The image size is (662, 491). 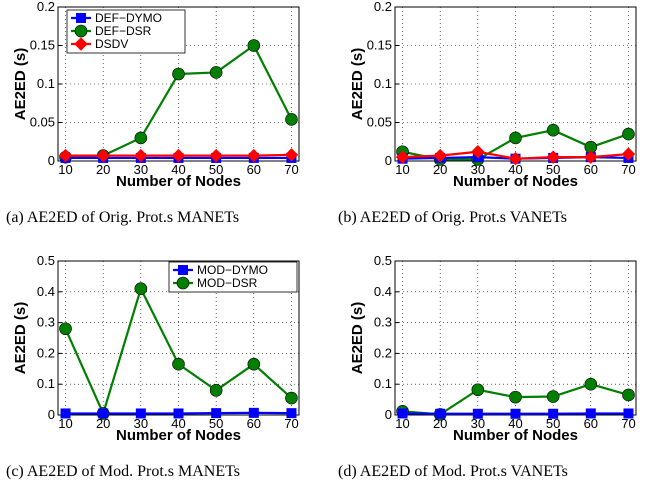 What do you see at coordinates (452, 217) in the screenshot?
I see `caption-b: (b) AE2ED of Orig. Prot.s VANETs` at bounding box center [452, 217].